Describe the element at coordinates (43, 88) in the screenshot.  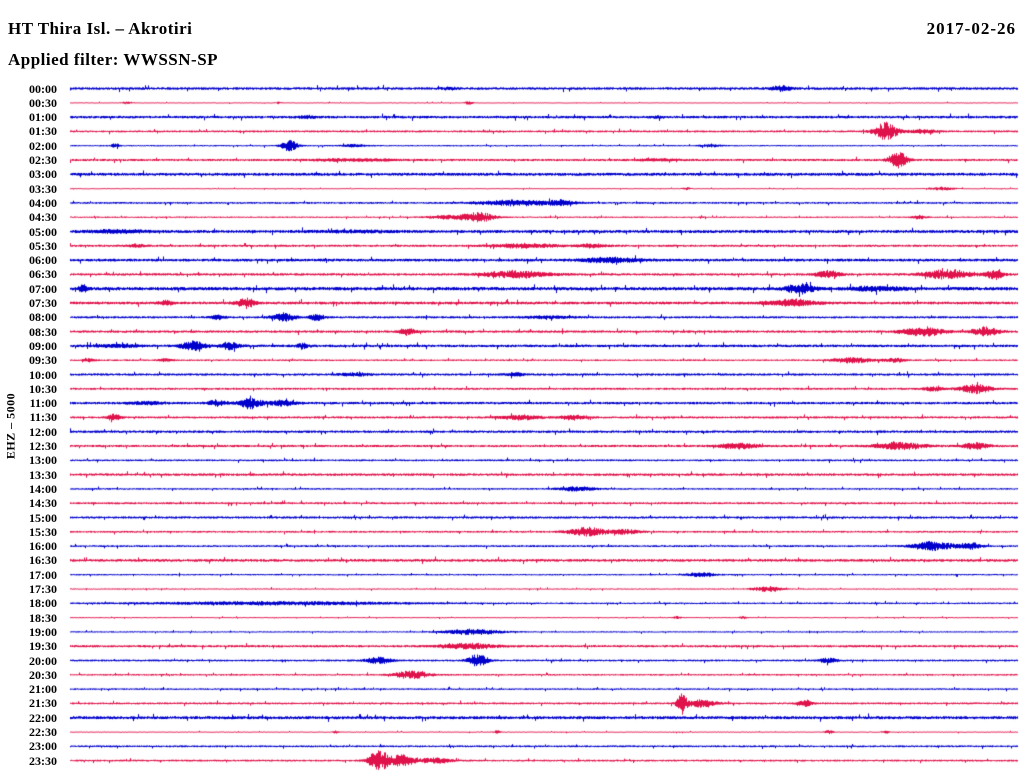
I see `trace-time-label: 00:00` at that location.